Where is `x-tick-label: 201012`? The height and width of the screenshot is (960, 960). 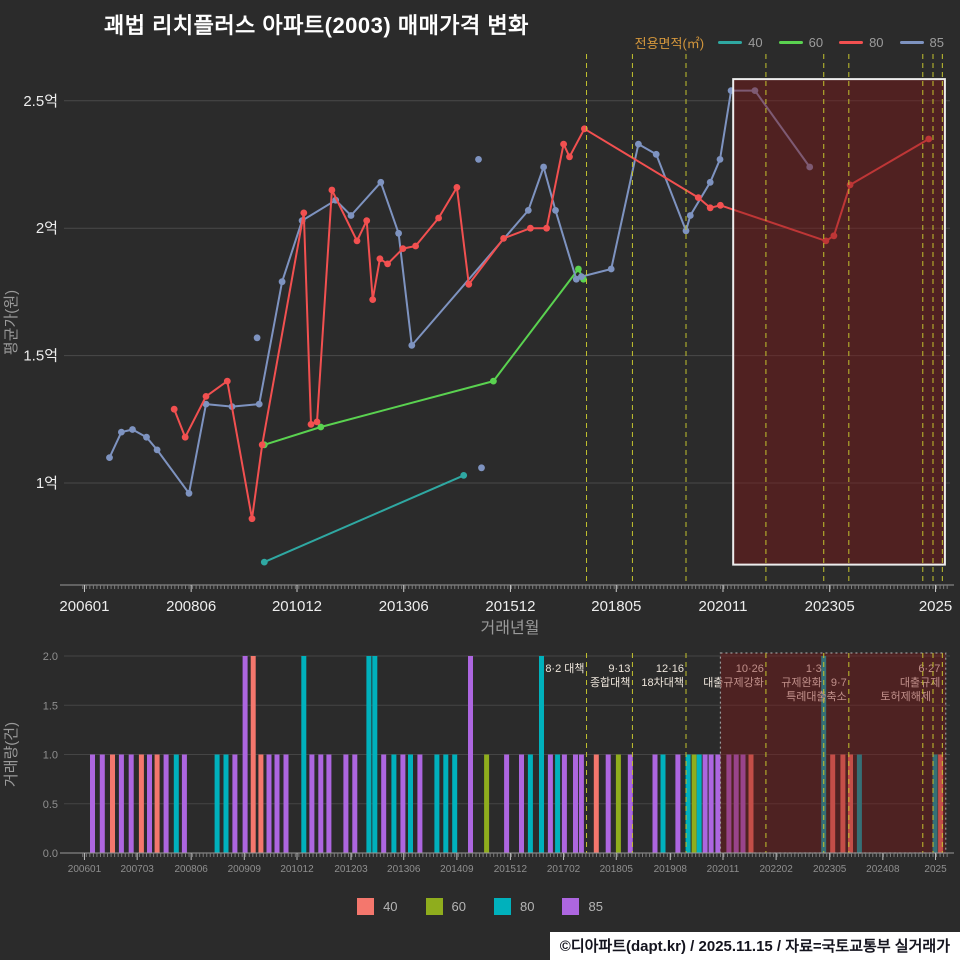
x-tick-label: 201012 is located at coordinates (297, 606).